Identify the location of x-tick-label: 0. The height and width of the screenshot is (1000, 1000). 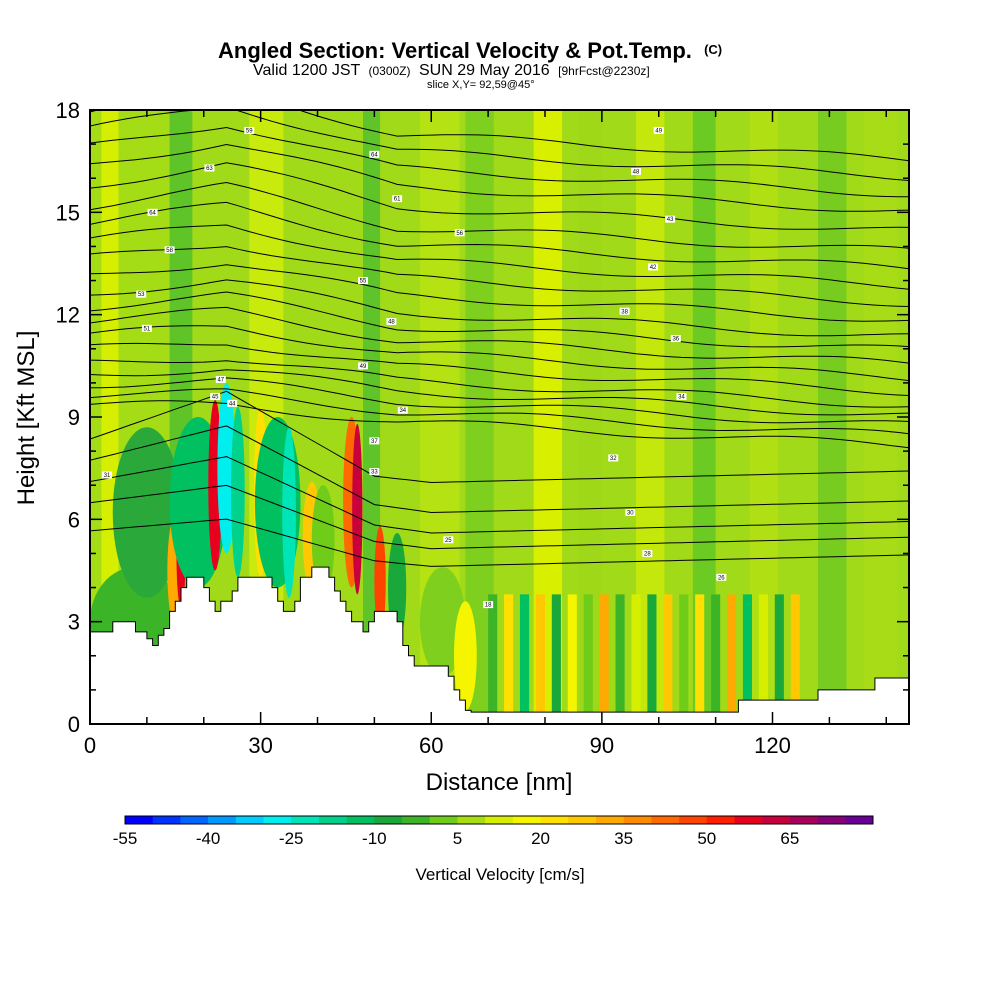
(90, 745).